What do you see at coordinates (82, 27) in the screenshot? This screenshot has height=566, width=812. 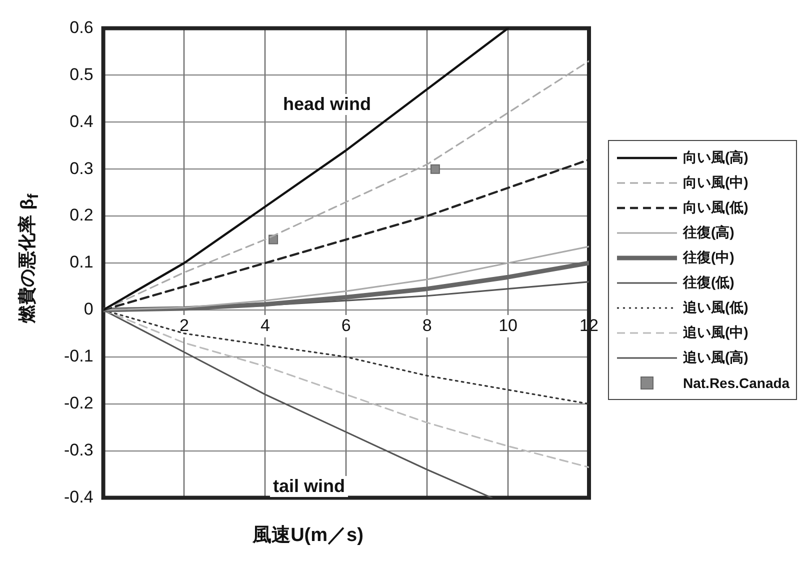 I see `y-tick-label: 0.6` at bounding box center [82, 27].